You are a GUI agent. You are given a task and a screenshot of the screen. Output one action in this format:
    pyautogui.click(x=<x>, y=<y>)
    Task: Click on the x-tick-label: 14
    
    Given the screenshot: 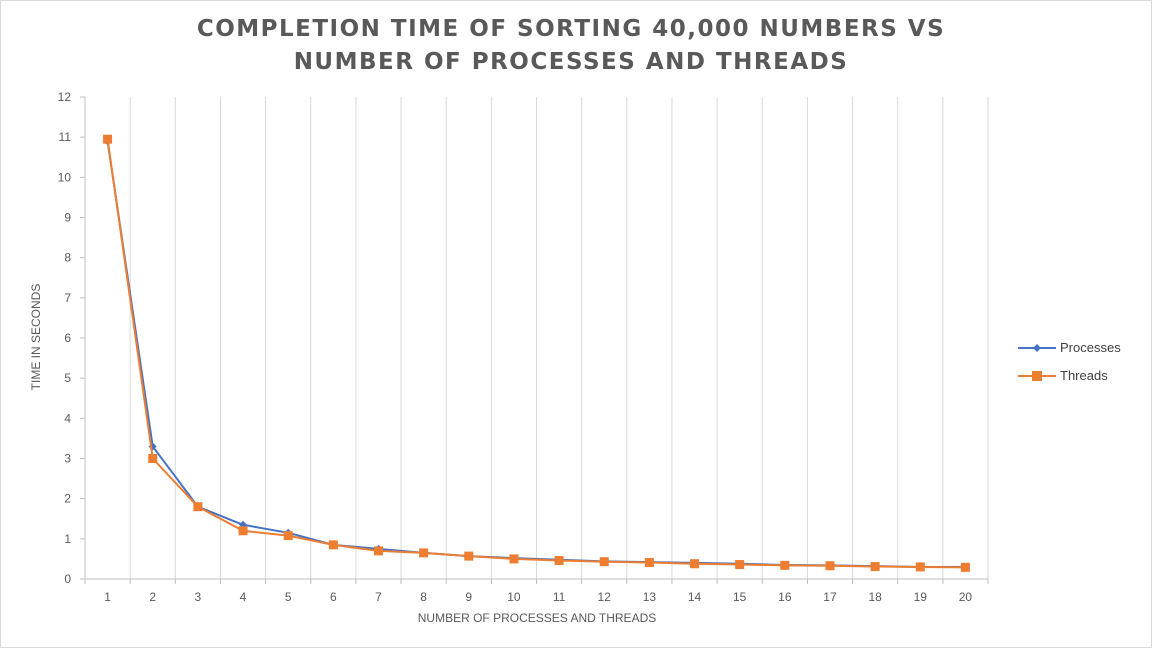 What is the action you would take?
    pyautogui.click(x=695, y=597)
    